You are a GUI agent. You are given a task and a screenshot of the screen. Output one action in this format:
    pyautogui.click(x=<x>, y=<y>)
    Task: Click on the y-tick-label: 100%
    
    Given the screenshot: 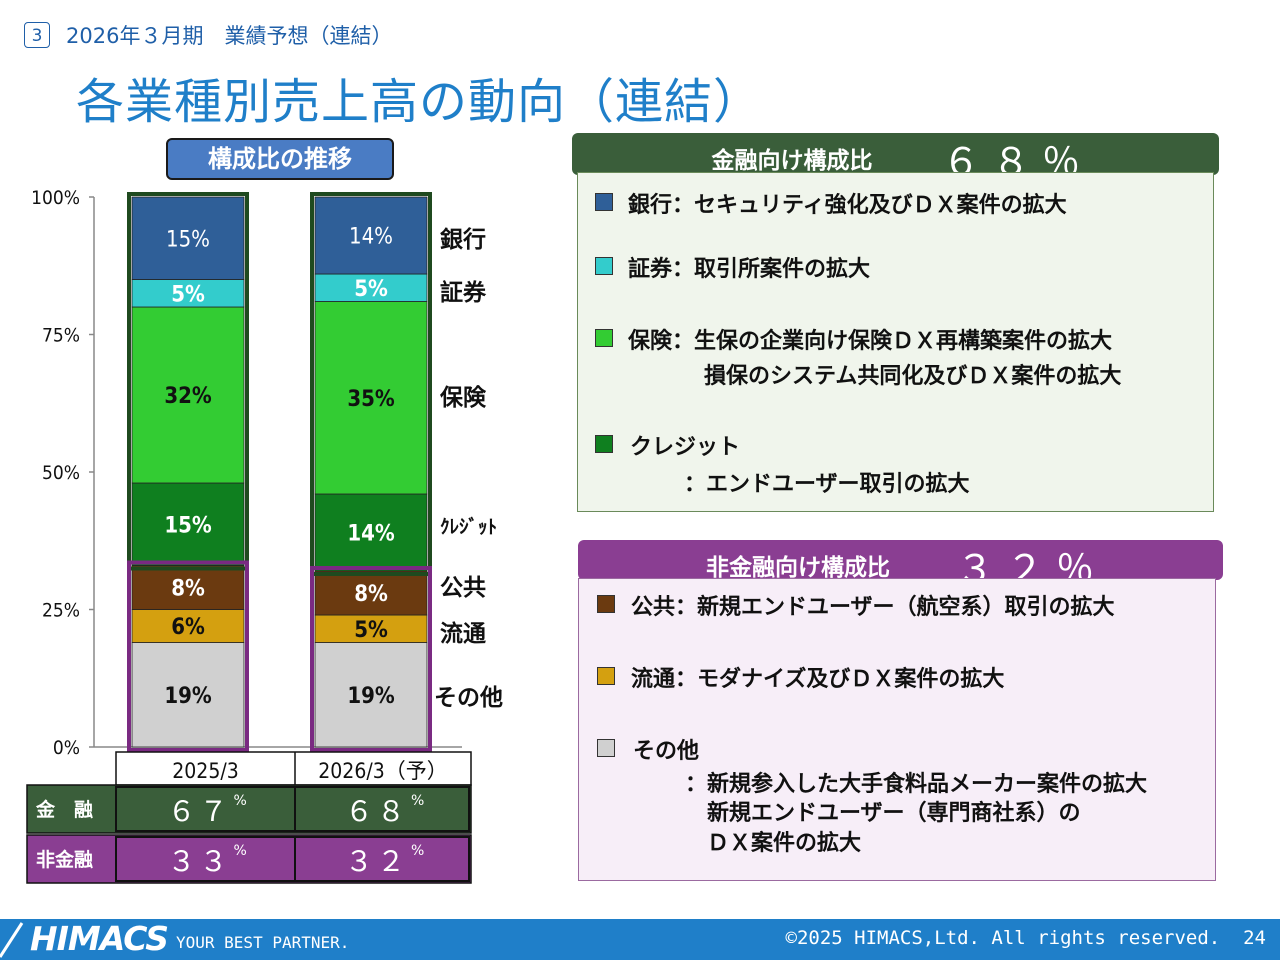 What is the action you would take?
    pyautogui.click(x=55, y=198)
    